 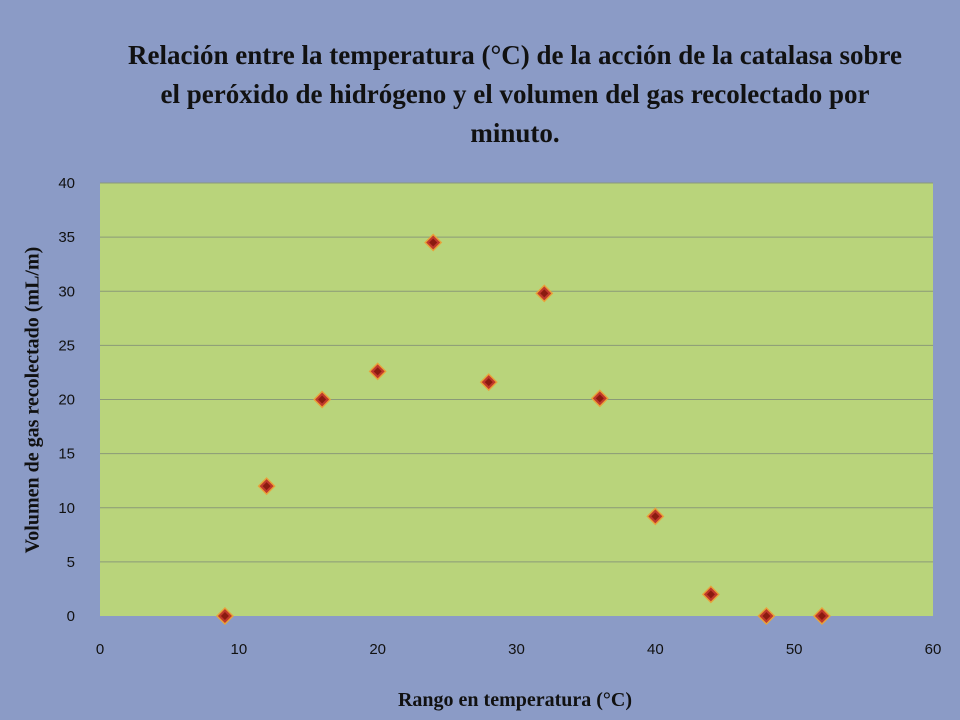 I want to click on y-tick-label: 20, so click(x=66, y=400).